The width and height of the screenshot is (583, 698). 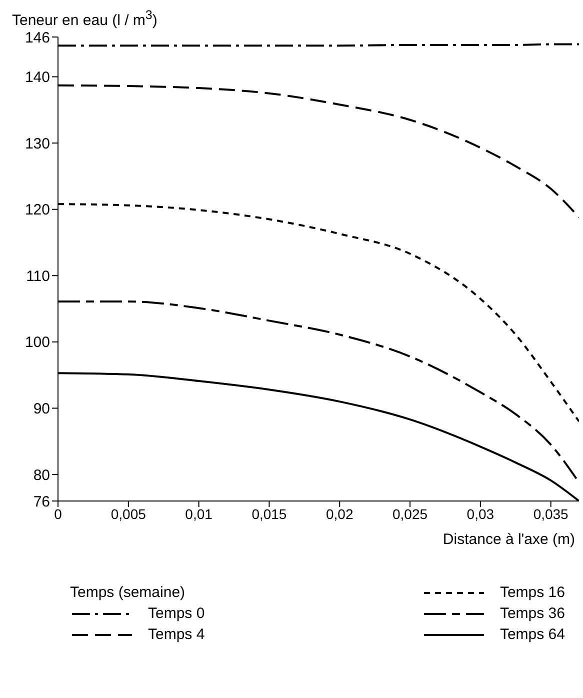 What do you see at coordinates (41, 409) in the screenshot?
I see `y-tick-label: 90` at bounding box center [41, 409].